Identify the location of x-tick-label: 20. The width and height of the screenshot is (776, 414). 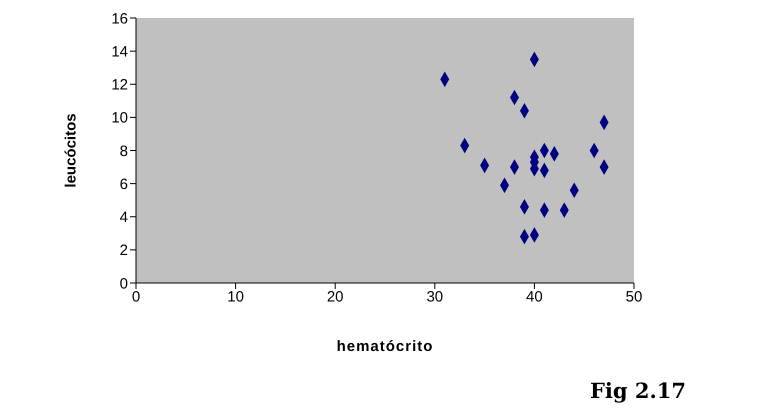
(335, 297).